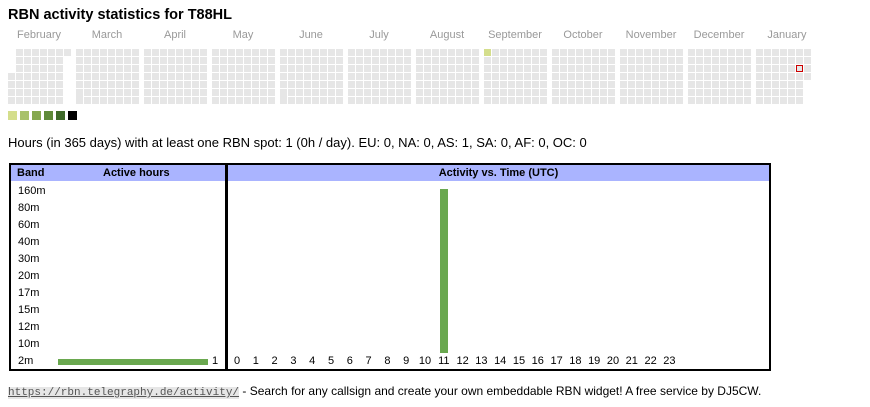 The image size is (870, 407). Describe the element at coordinates (582, 35) in the screenshot. I see `month-label: October` at that location.